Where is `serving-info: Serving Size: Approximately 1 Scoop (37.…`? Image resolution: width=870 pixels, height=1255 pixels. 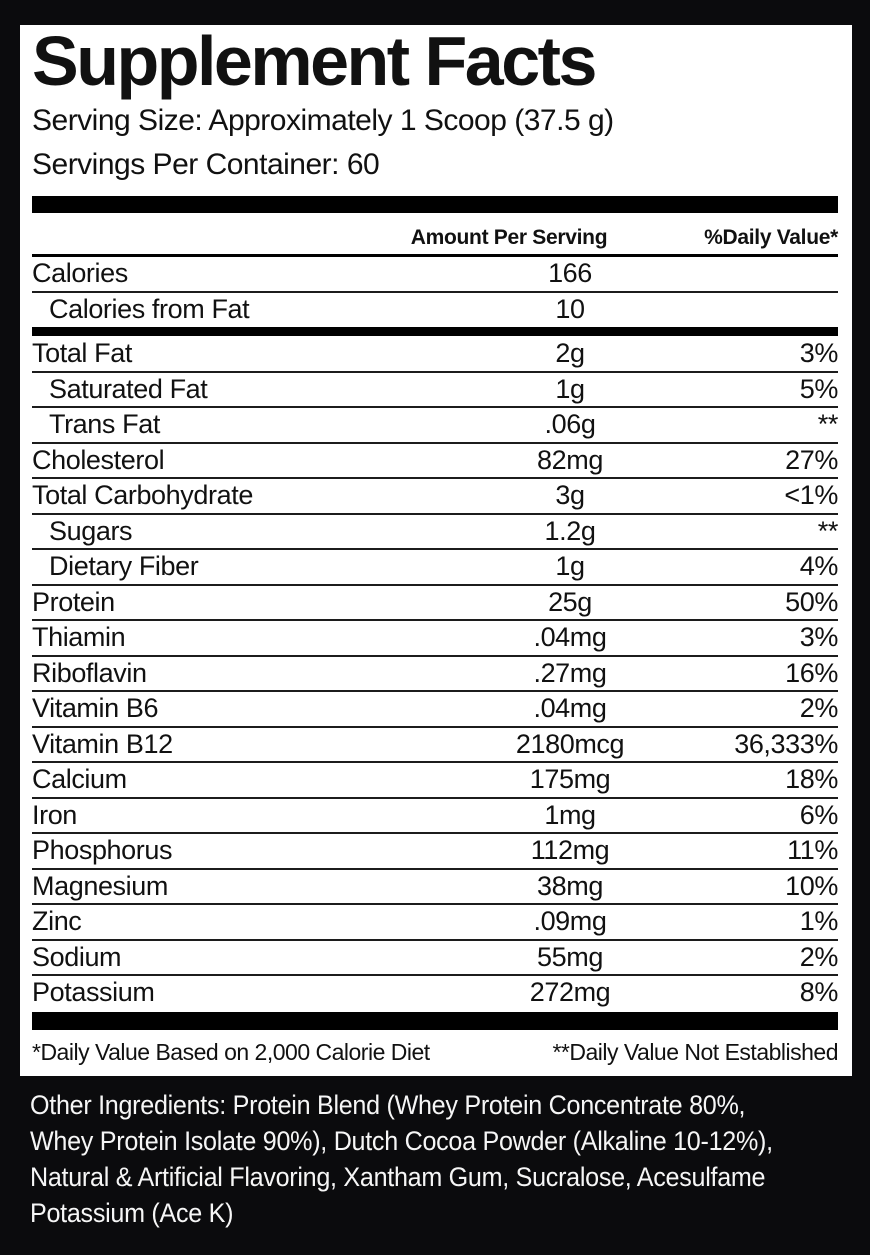
serving-info: Serving Size: Approximately 1 Scoop (37.… is located at coordinates (435, 143).